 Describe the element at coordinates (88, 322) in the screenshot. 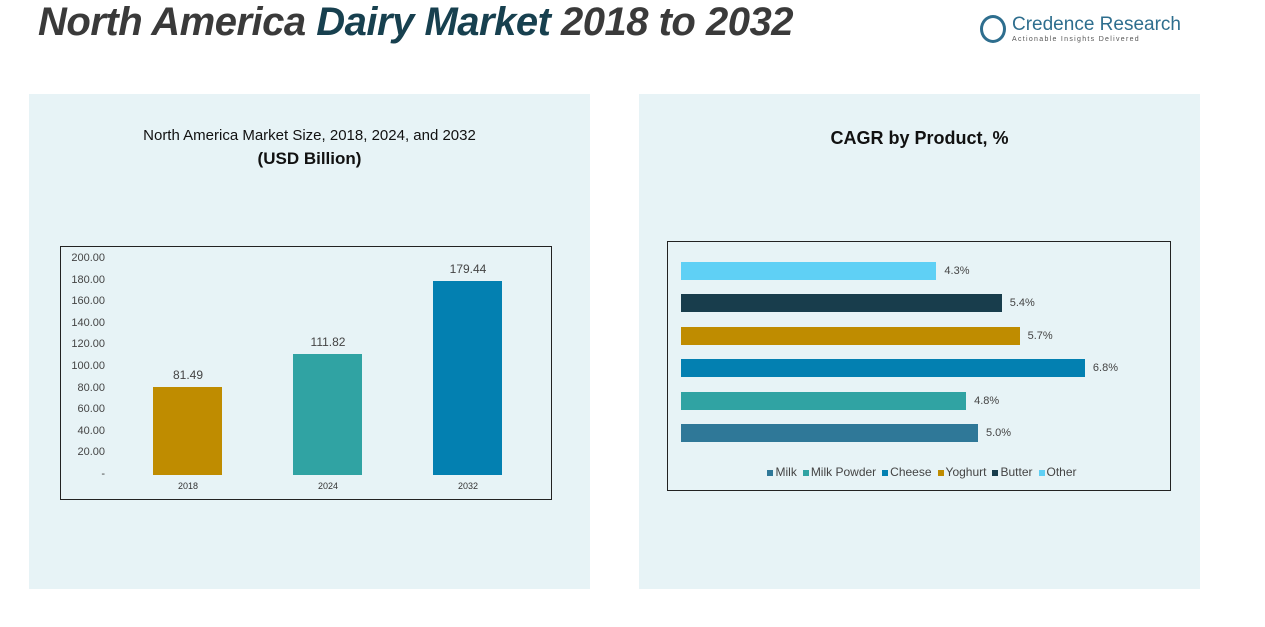

I see `y-tick-label: 140.00` at that location.